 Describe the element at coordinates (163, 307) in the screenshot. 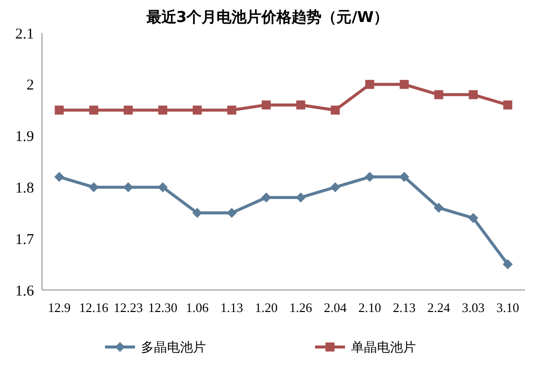

I see `x-tick-label: 12.30` at that location.